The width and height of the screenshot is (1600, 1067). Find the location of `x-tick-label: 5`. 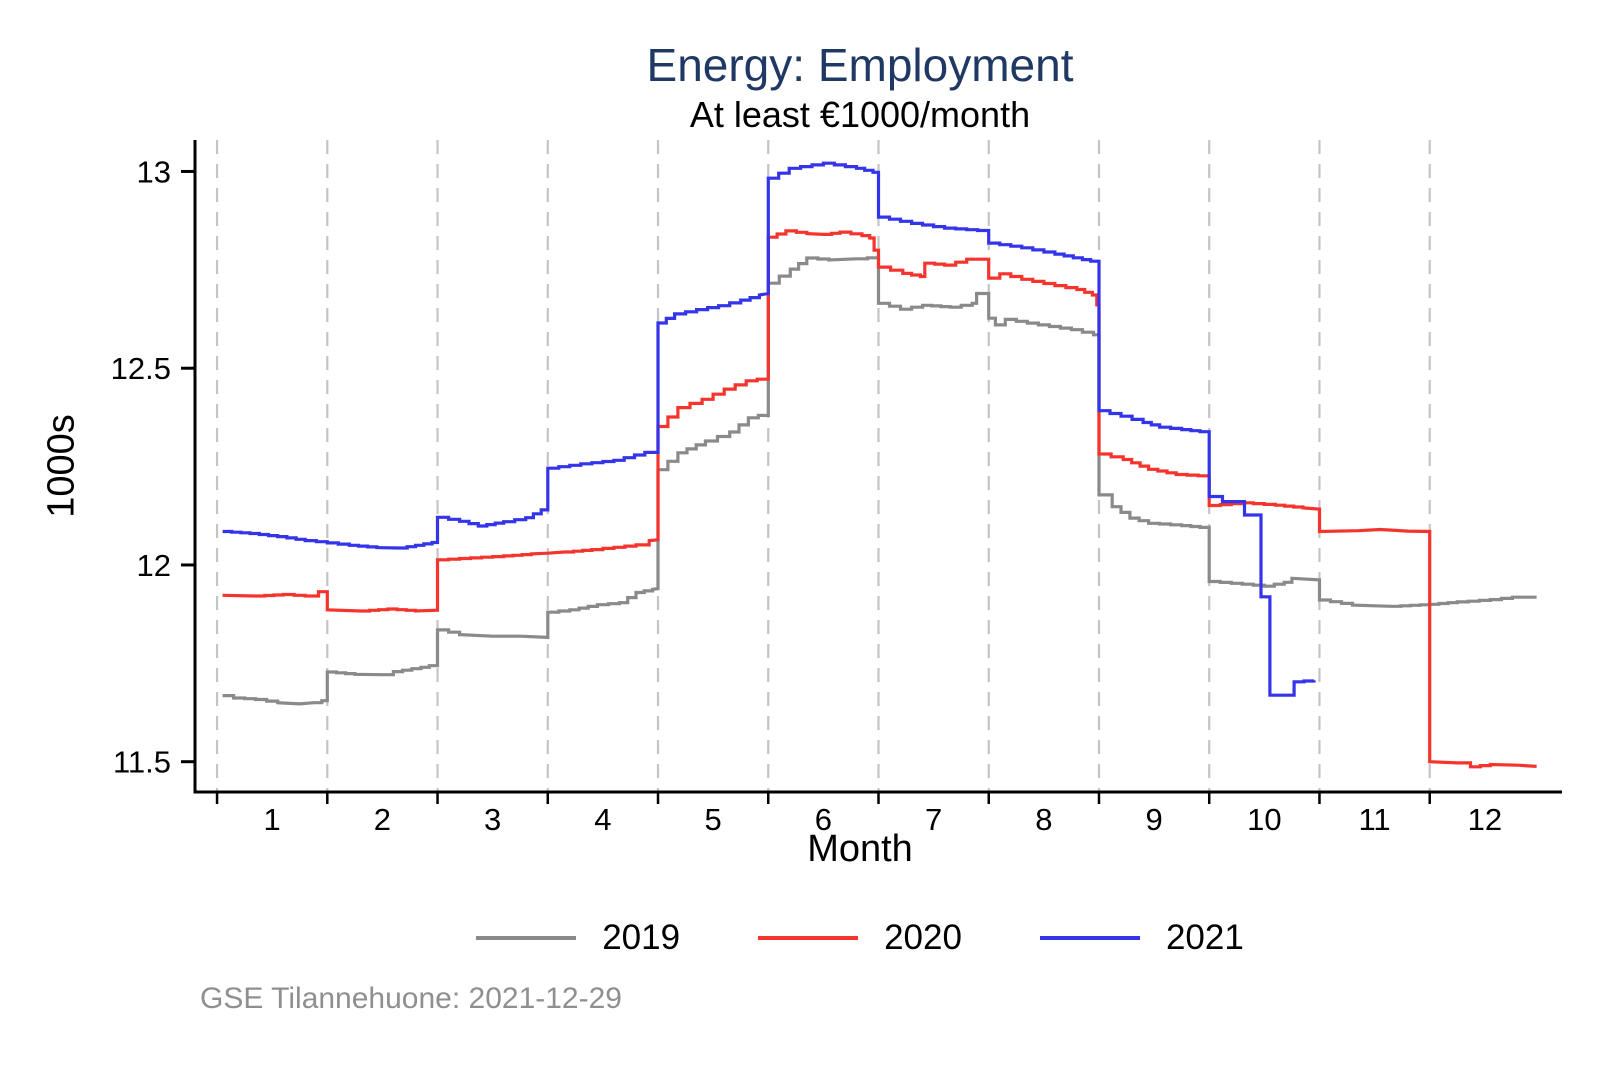

x-tick-label: 5 is located at coordinates (713, 819).